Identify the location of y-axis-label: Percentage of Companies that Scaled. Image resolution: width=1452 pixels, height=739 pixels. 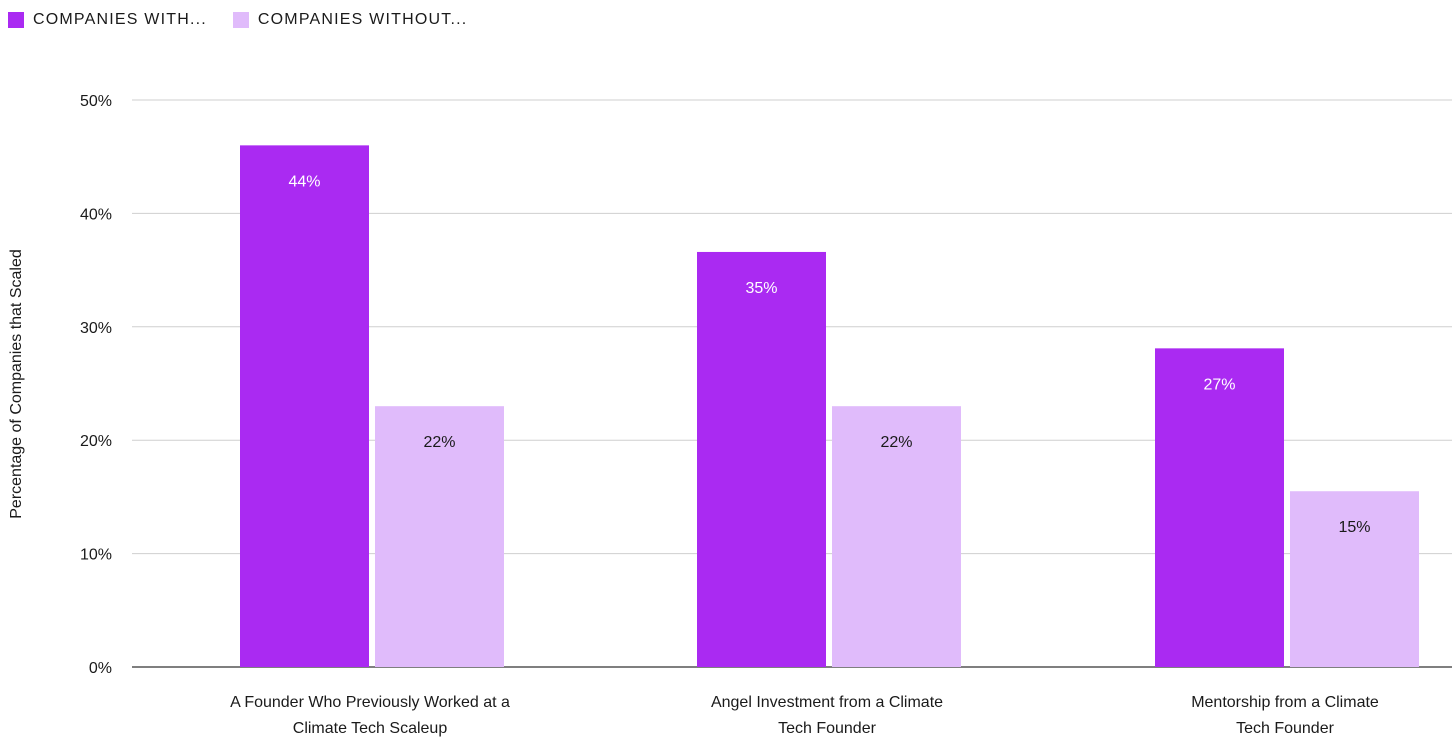
(16, 384).